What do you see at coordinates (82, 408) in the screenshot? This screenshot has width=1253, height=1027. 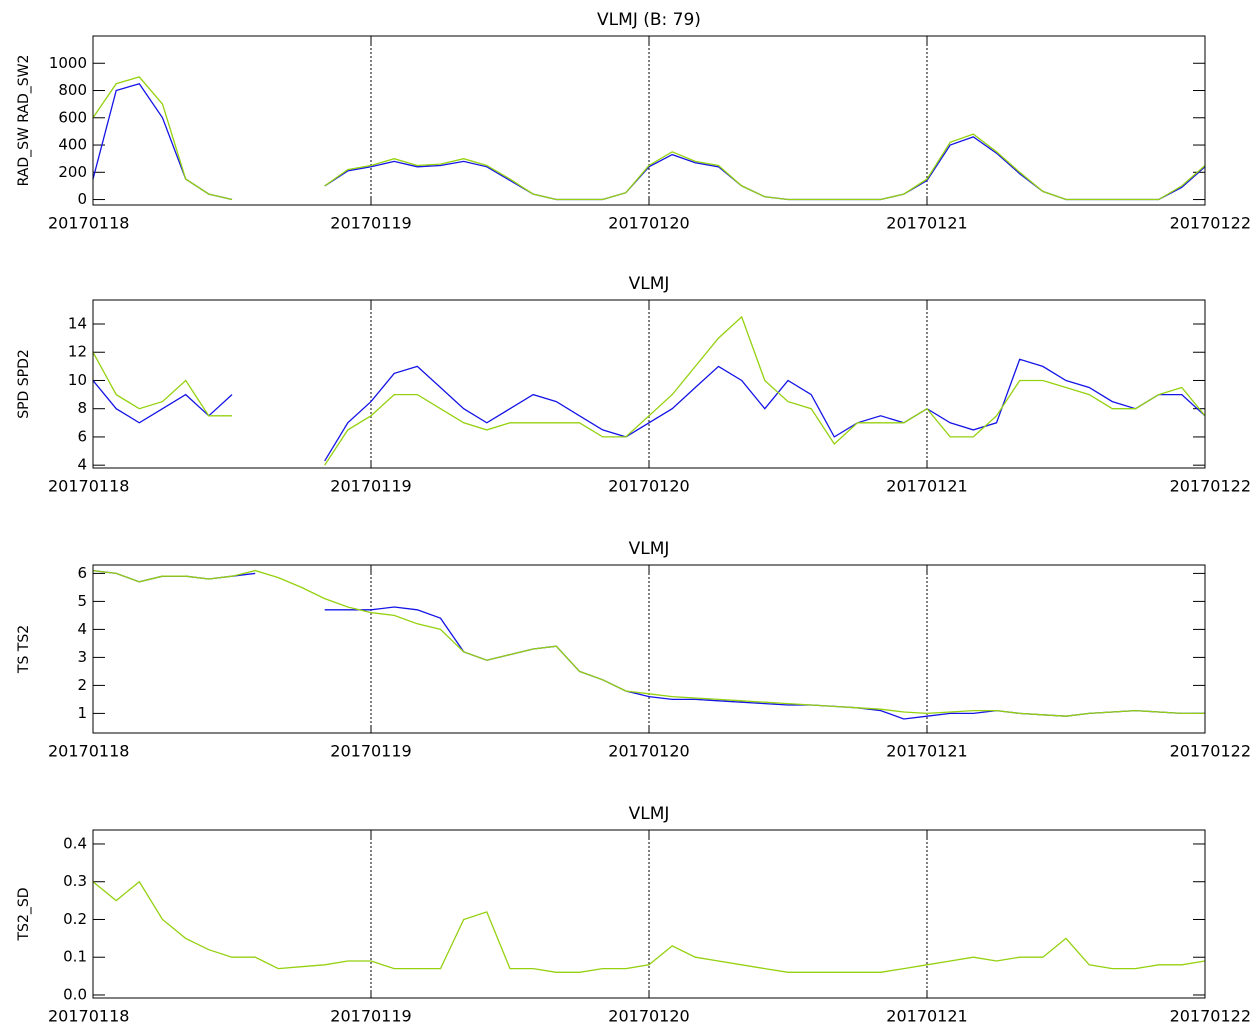 I see `y-tick-label: 8` at bounding box center [82, 408].